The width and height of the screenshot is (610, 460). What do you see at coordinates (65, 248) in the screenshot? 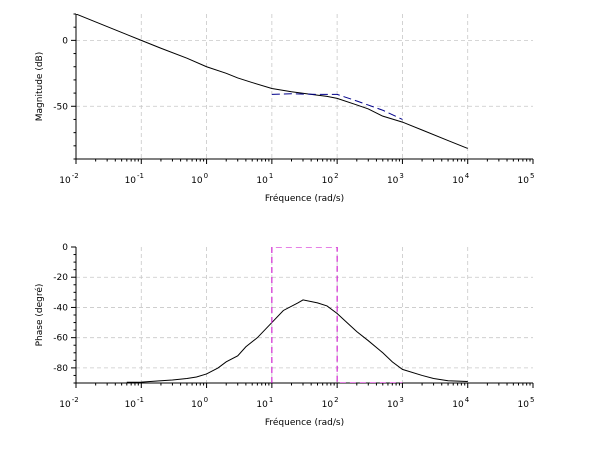
I see `phase-y-tick-label: 0` at bounding box center [65, 248].